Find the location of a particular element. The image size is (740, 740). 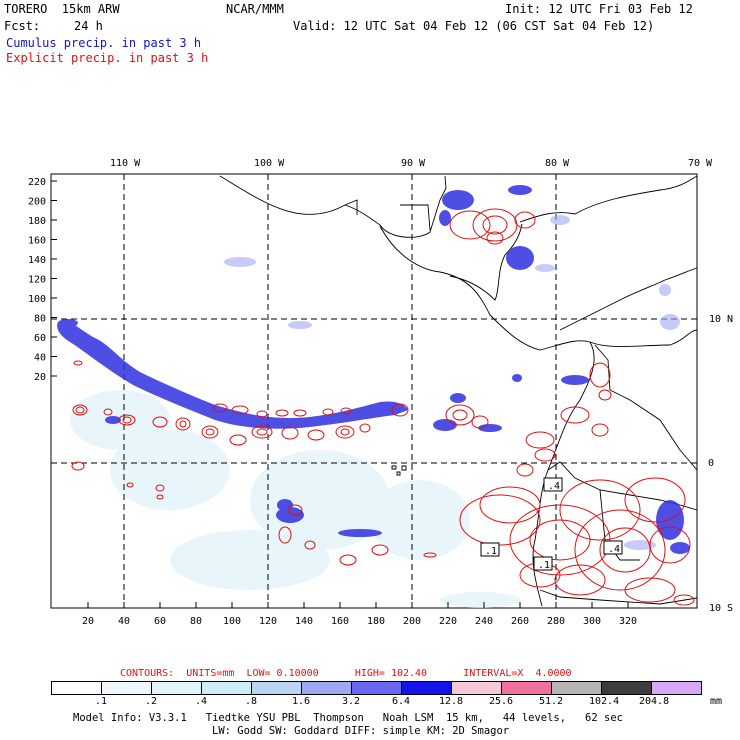

contours-low: LOW= 0.10000 is located at coordinates (282, 673).